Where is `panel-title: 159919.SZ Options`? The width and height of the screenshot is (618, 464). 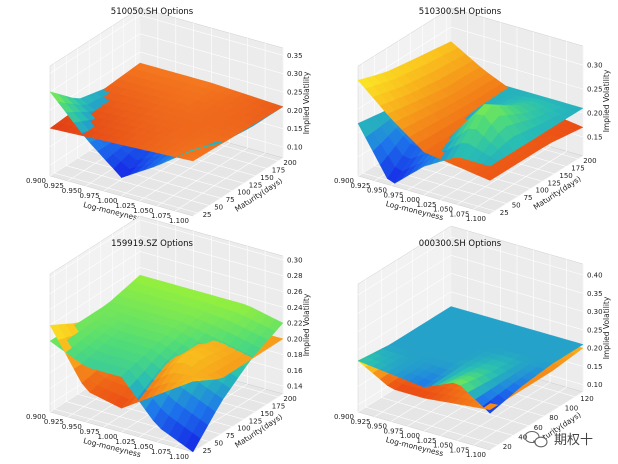
panel-title: 159919.SZ Options is located at coordinates (152, 244).